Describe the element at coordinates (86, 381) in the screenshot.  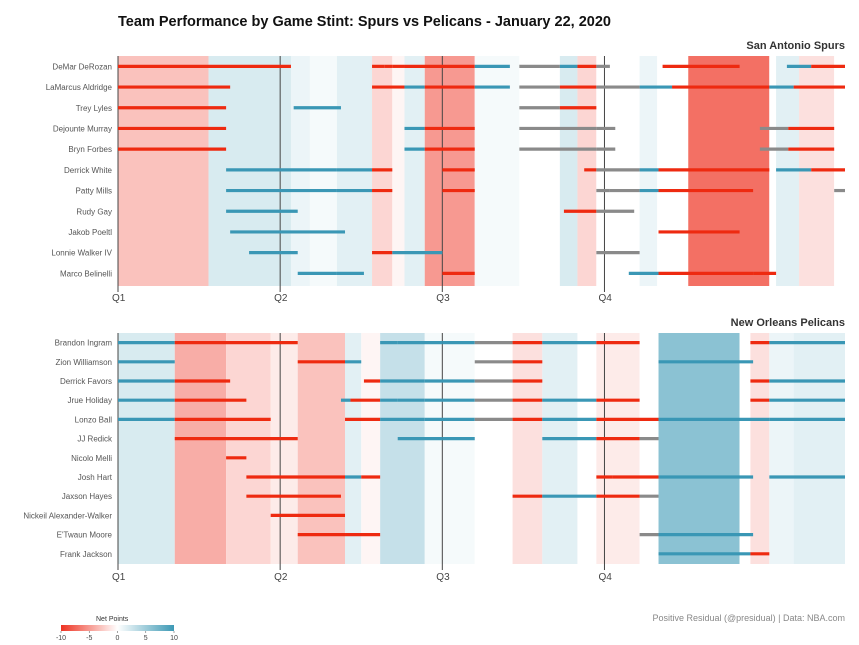
I see `player-label: Derrick Favors` at that location.